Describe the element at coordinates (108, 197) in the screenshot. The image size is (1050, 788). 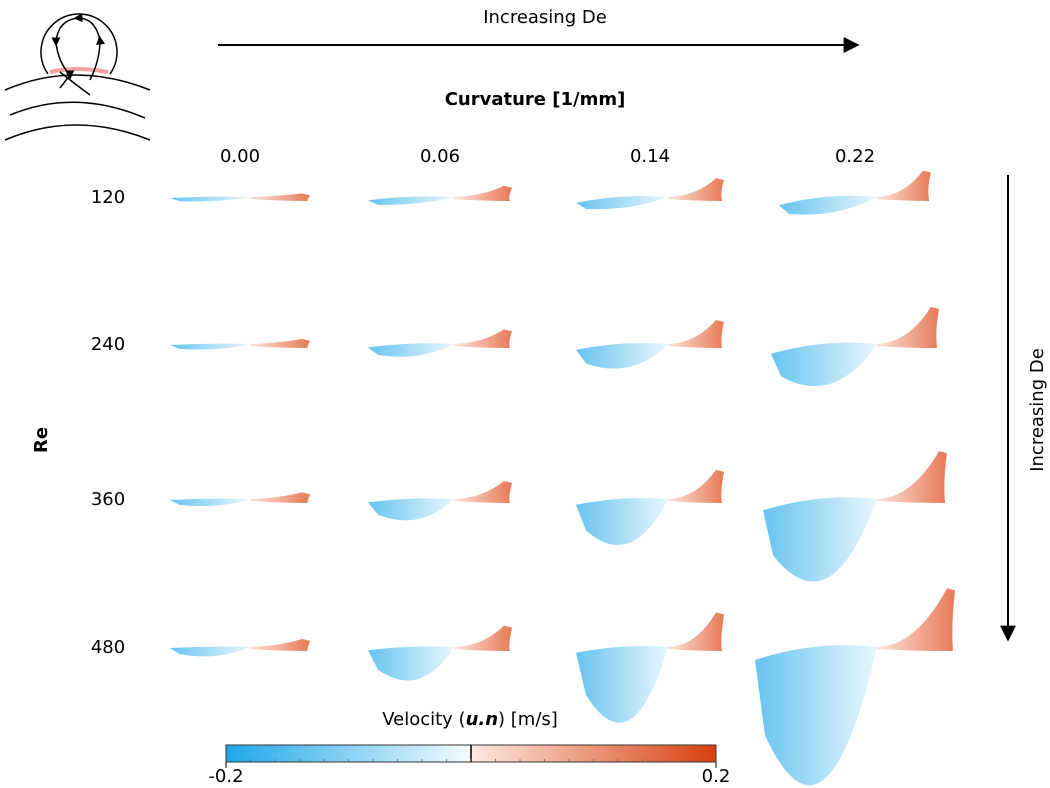
I see `row-label: 120` at that location.